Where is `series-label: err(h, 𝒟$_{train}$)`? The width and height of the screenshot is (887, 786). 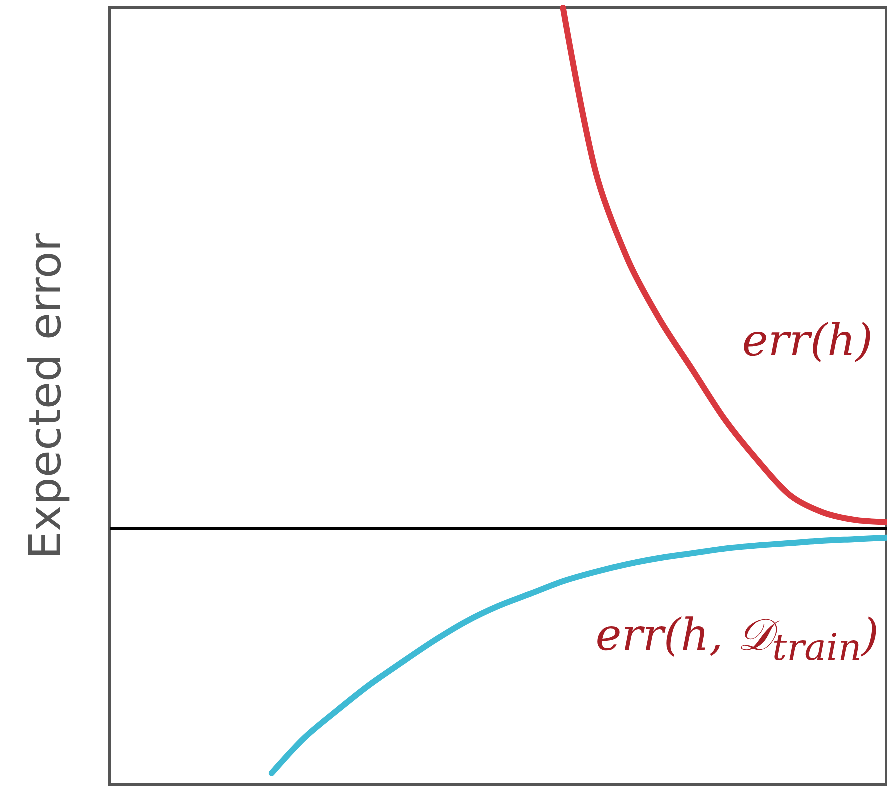
series-label: err(h, 𝒟$_{train}$) is located at coordinates (737, 640).